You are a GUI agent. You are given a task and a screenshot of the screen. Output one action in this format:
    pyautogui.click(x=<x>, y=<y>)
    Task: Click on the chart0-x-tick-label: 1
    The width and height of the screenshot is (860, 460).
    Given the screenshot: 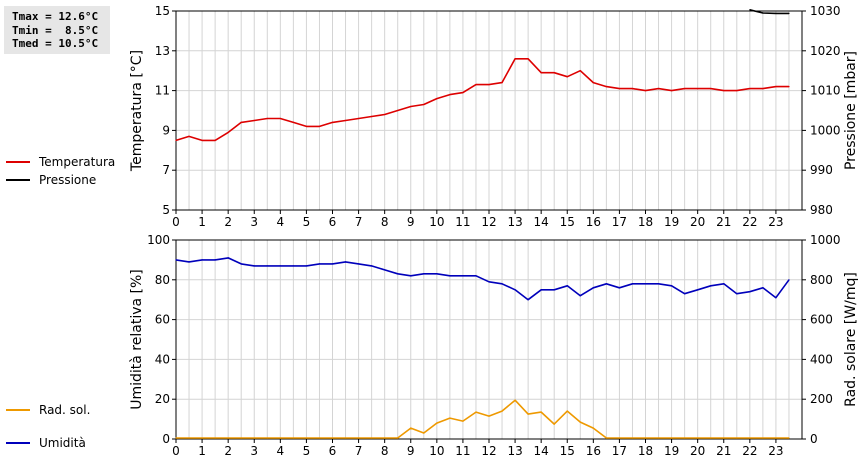 What is the action you would take?
    pyautogui.click(x=202, y=222)
    